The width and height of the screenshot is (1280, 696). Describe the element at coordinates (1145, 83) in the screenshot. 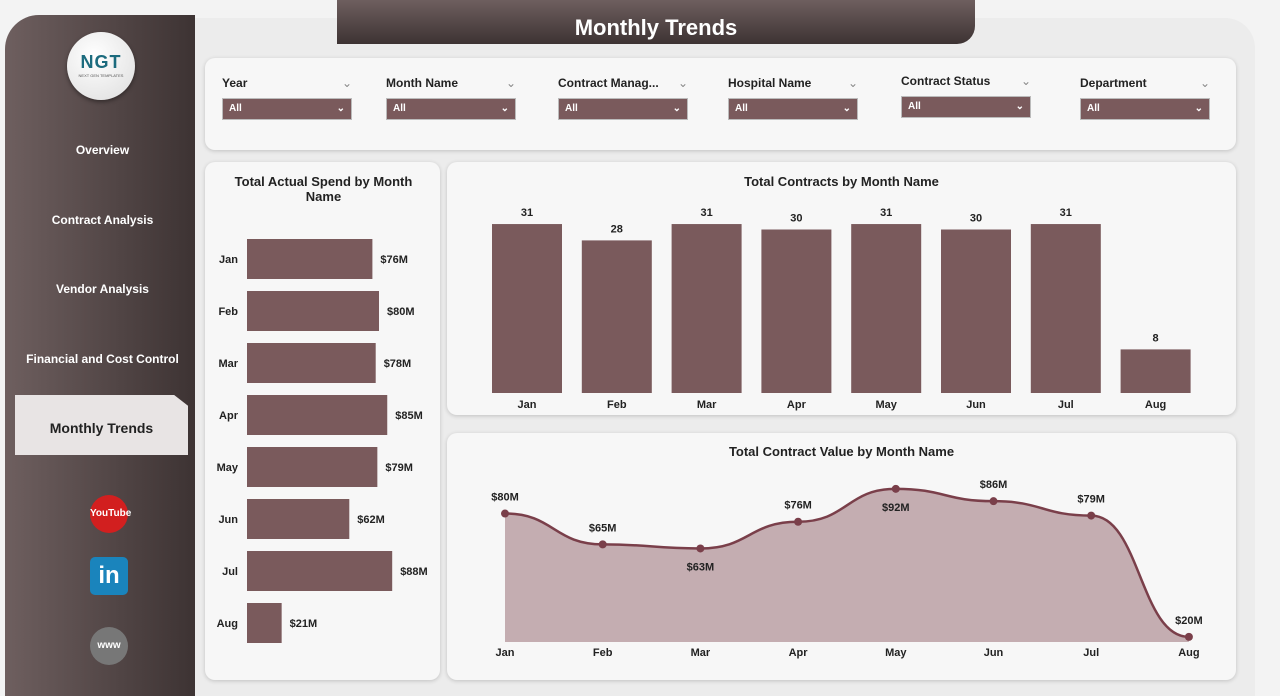

I see `filter-label: Department ⌄` at that location.